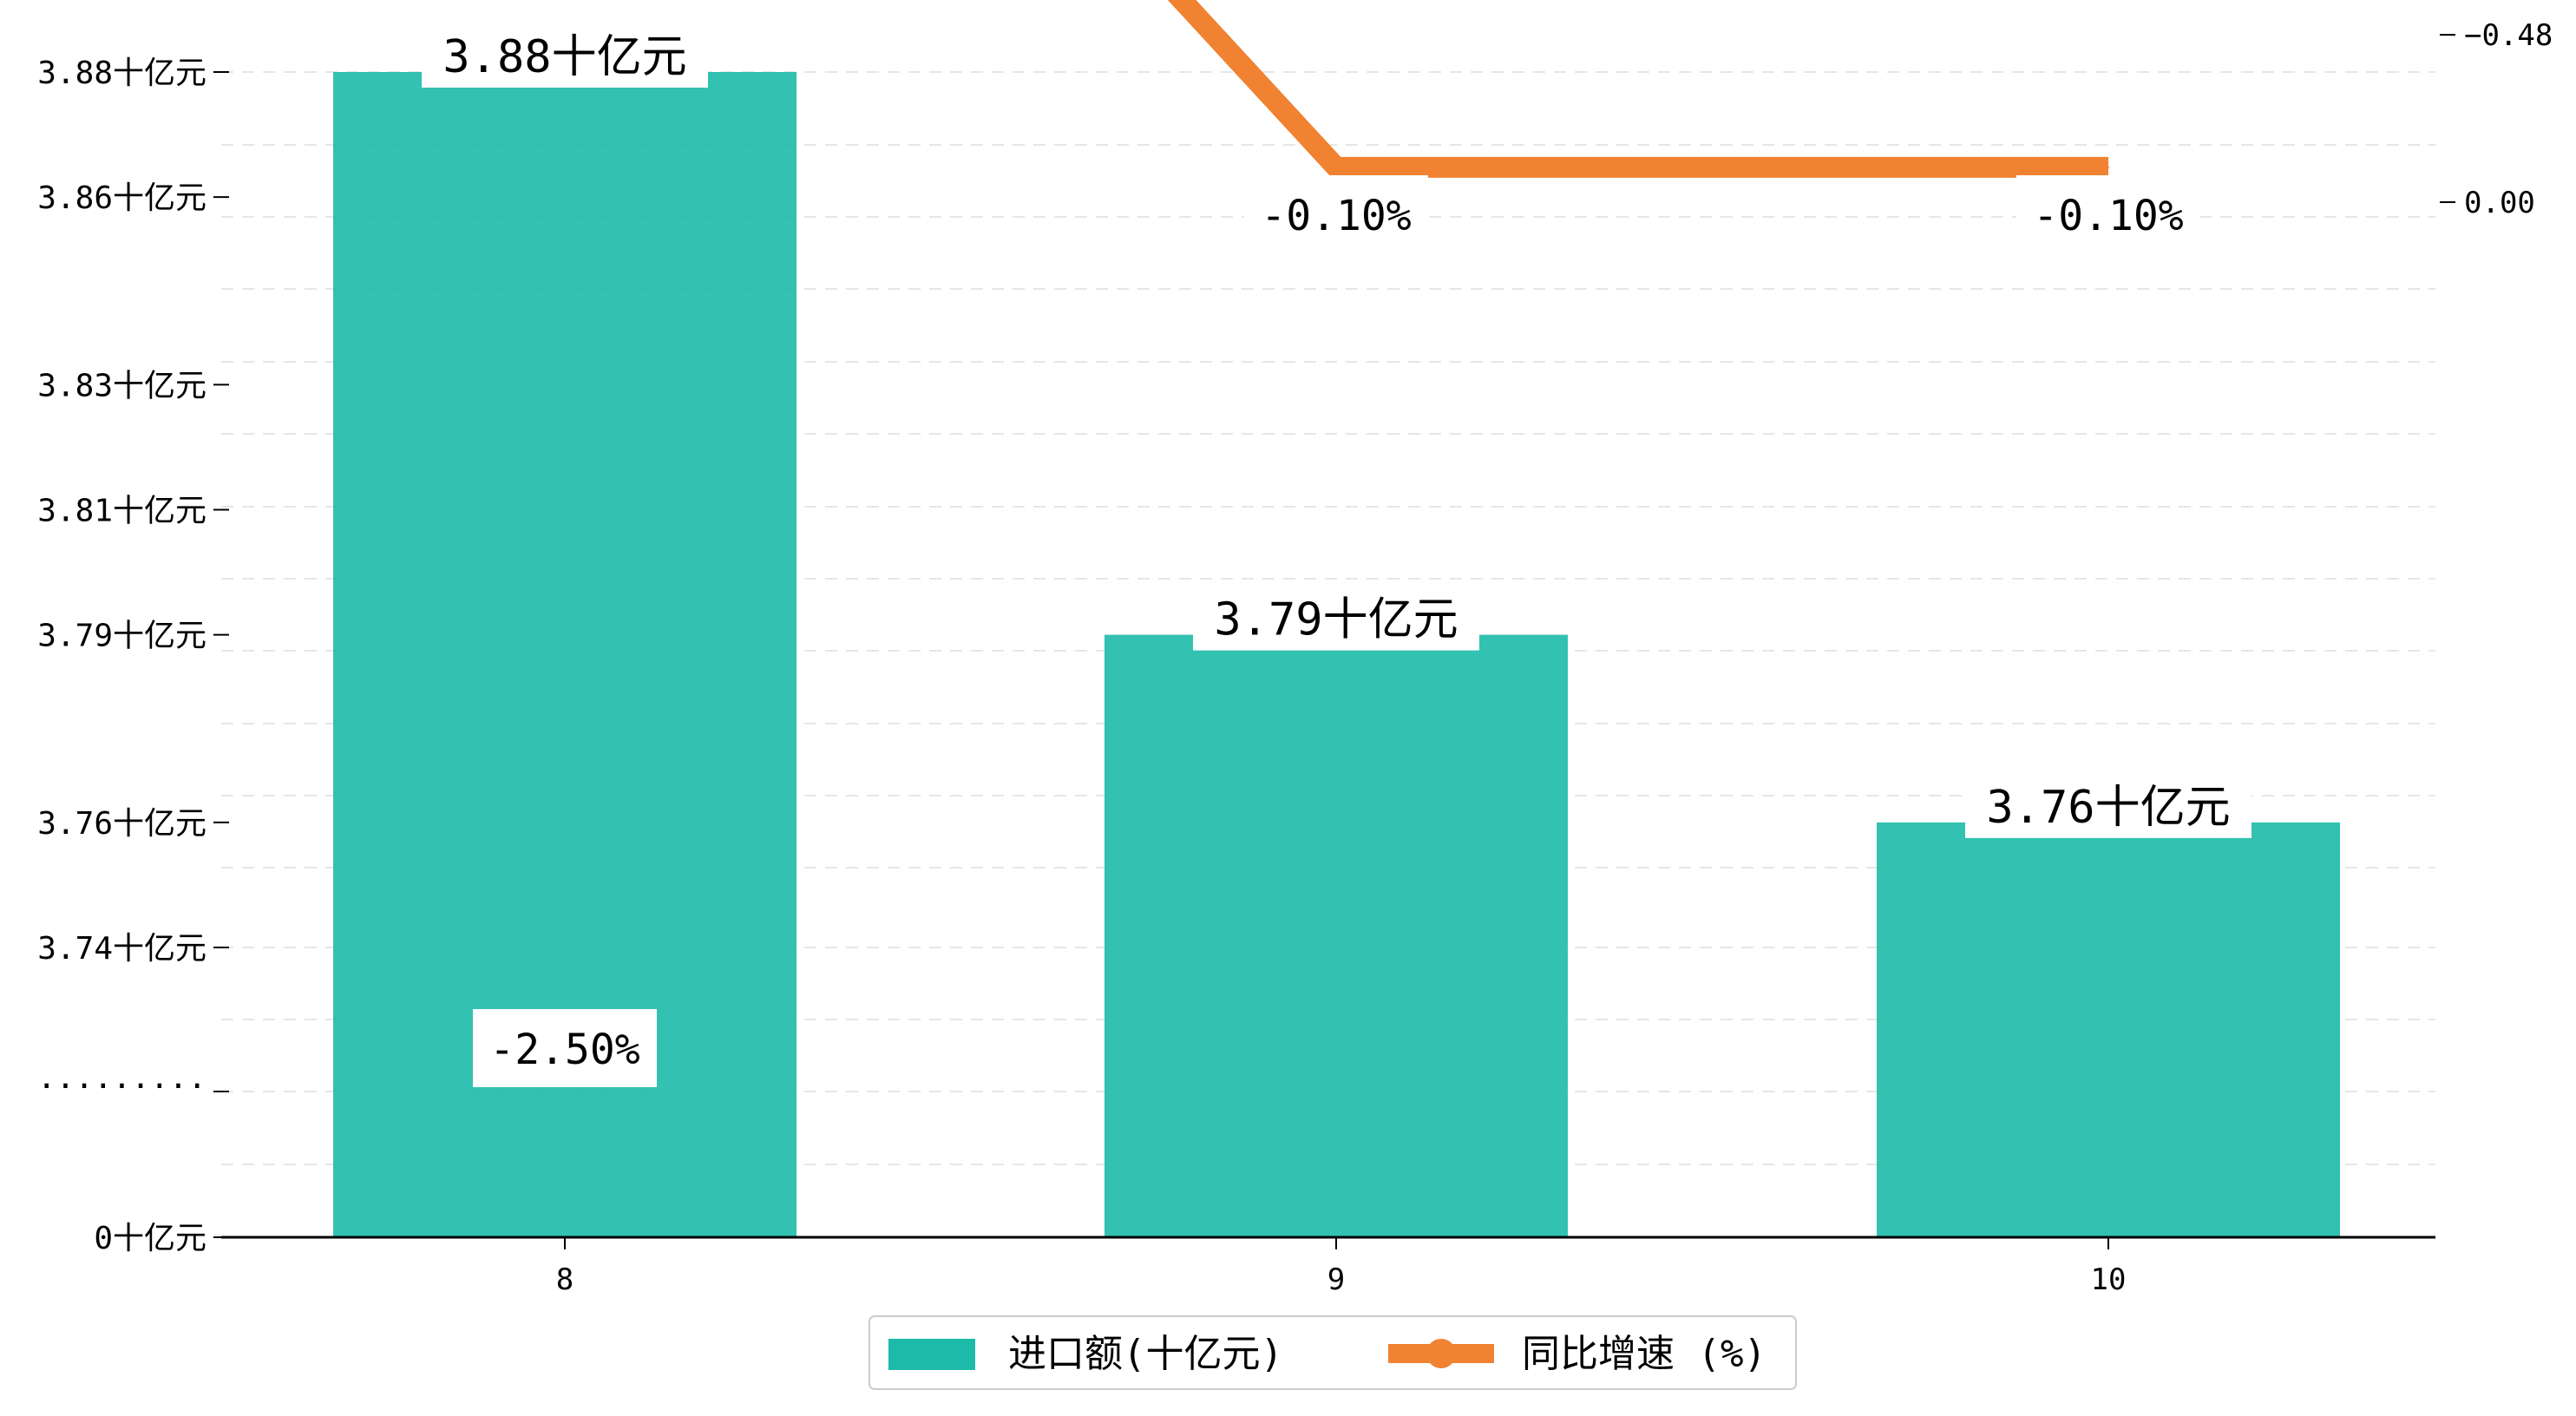 This screenshot has height=1416, width=2576. What do you see at coordinates (121, 385) in the screenshot?
I see `left-tick-label: 3.83十亿元` at bounding box center [121, 385].